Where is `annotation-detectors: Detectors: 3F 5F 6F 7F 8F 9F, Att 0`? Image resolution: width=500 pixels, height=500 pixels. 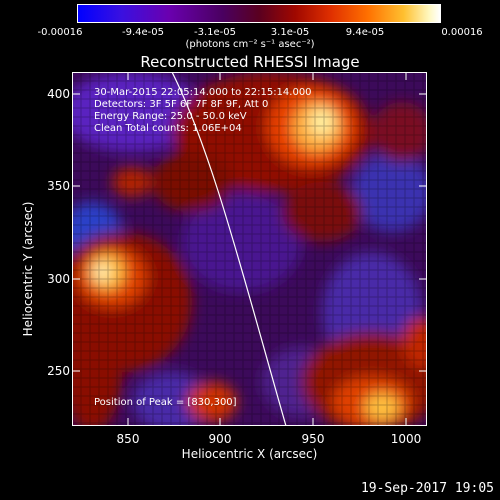
annotation-detectors: Detectors: 3F 5F 6F 7F 8F 9F, Att 0 is located at coordinates (181, 104).